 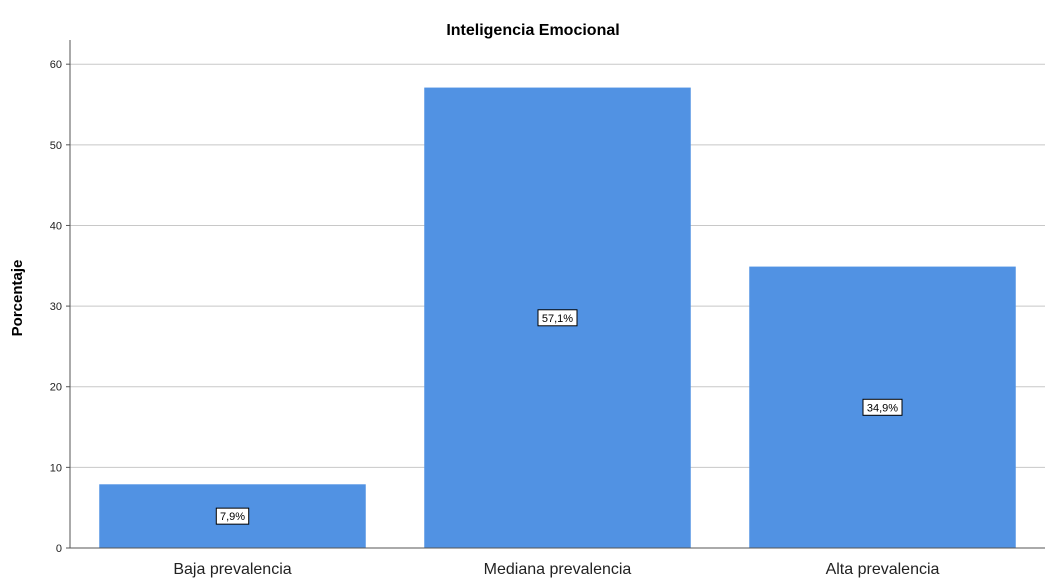 I want to click on y-tick-label: 60, so click(x=56, y=65).